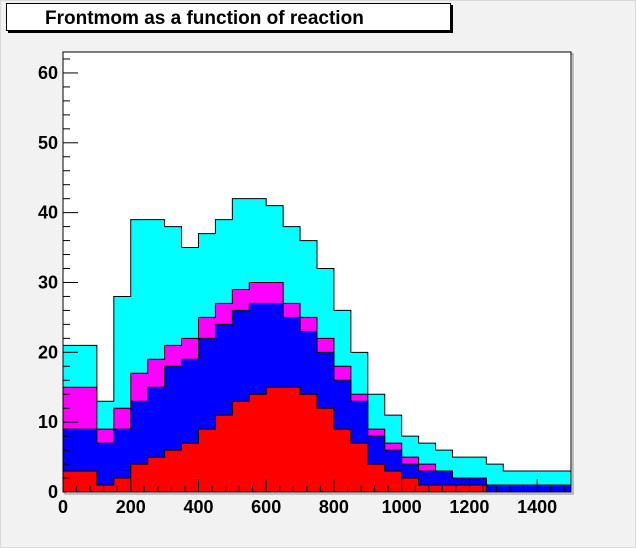 This screenshot has width=636, height=548. What do you see at coordinates (131, 507) in the screenshot?
I see `x-tick-label: 200` at bounding box center [131, 507].